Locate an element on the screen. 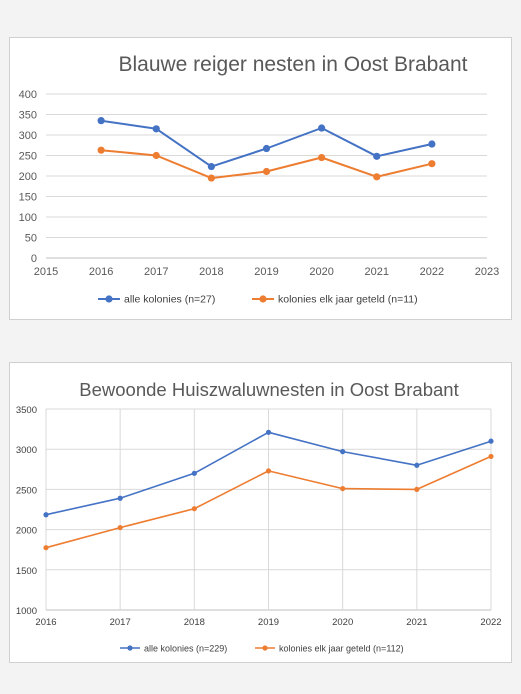  y-tick-label: 350 is located at coordinates (28, 116).